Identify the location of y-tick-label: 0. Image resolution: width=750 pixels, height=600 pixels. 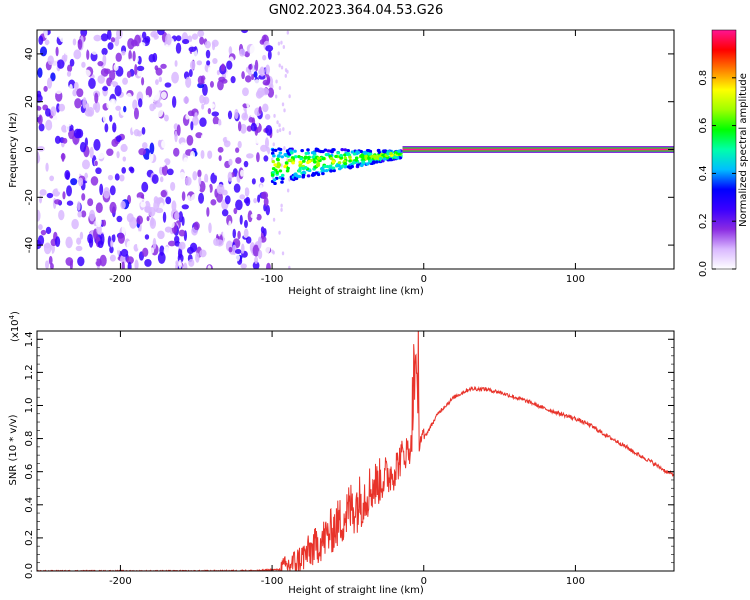
(29, 149).